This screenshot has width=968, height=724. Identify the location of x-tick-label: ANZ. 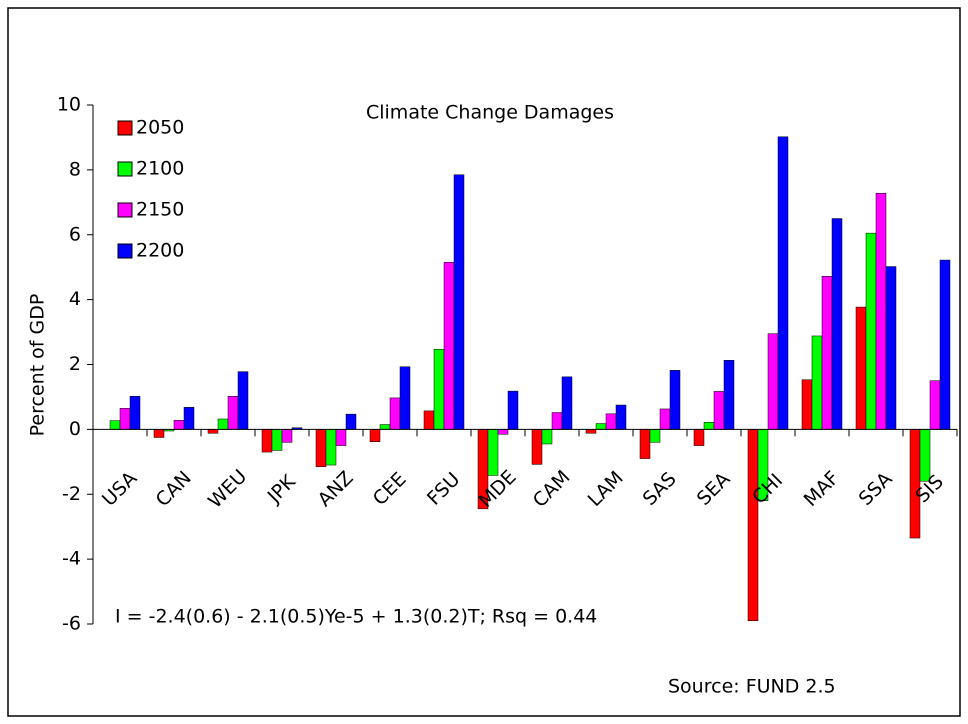
(336, 489).